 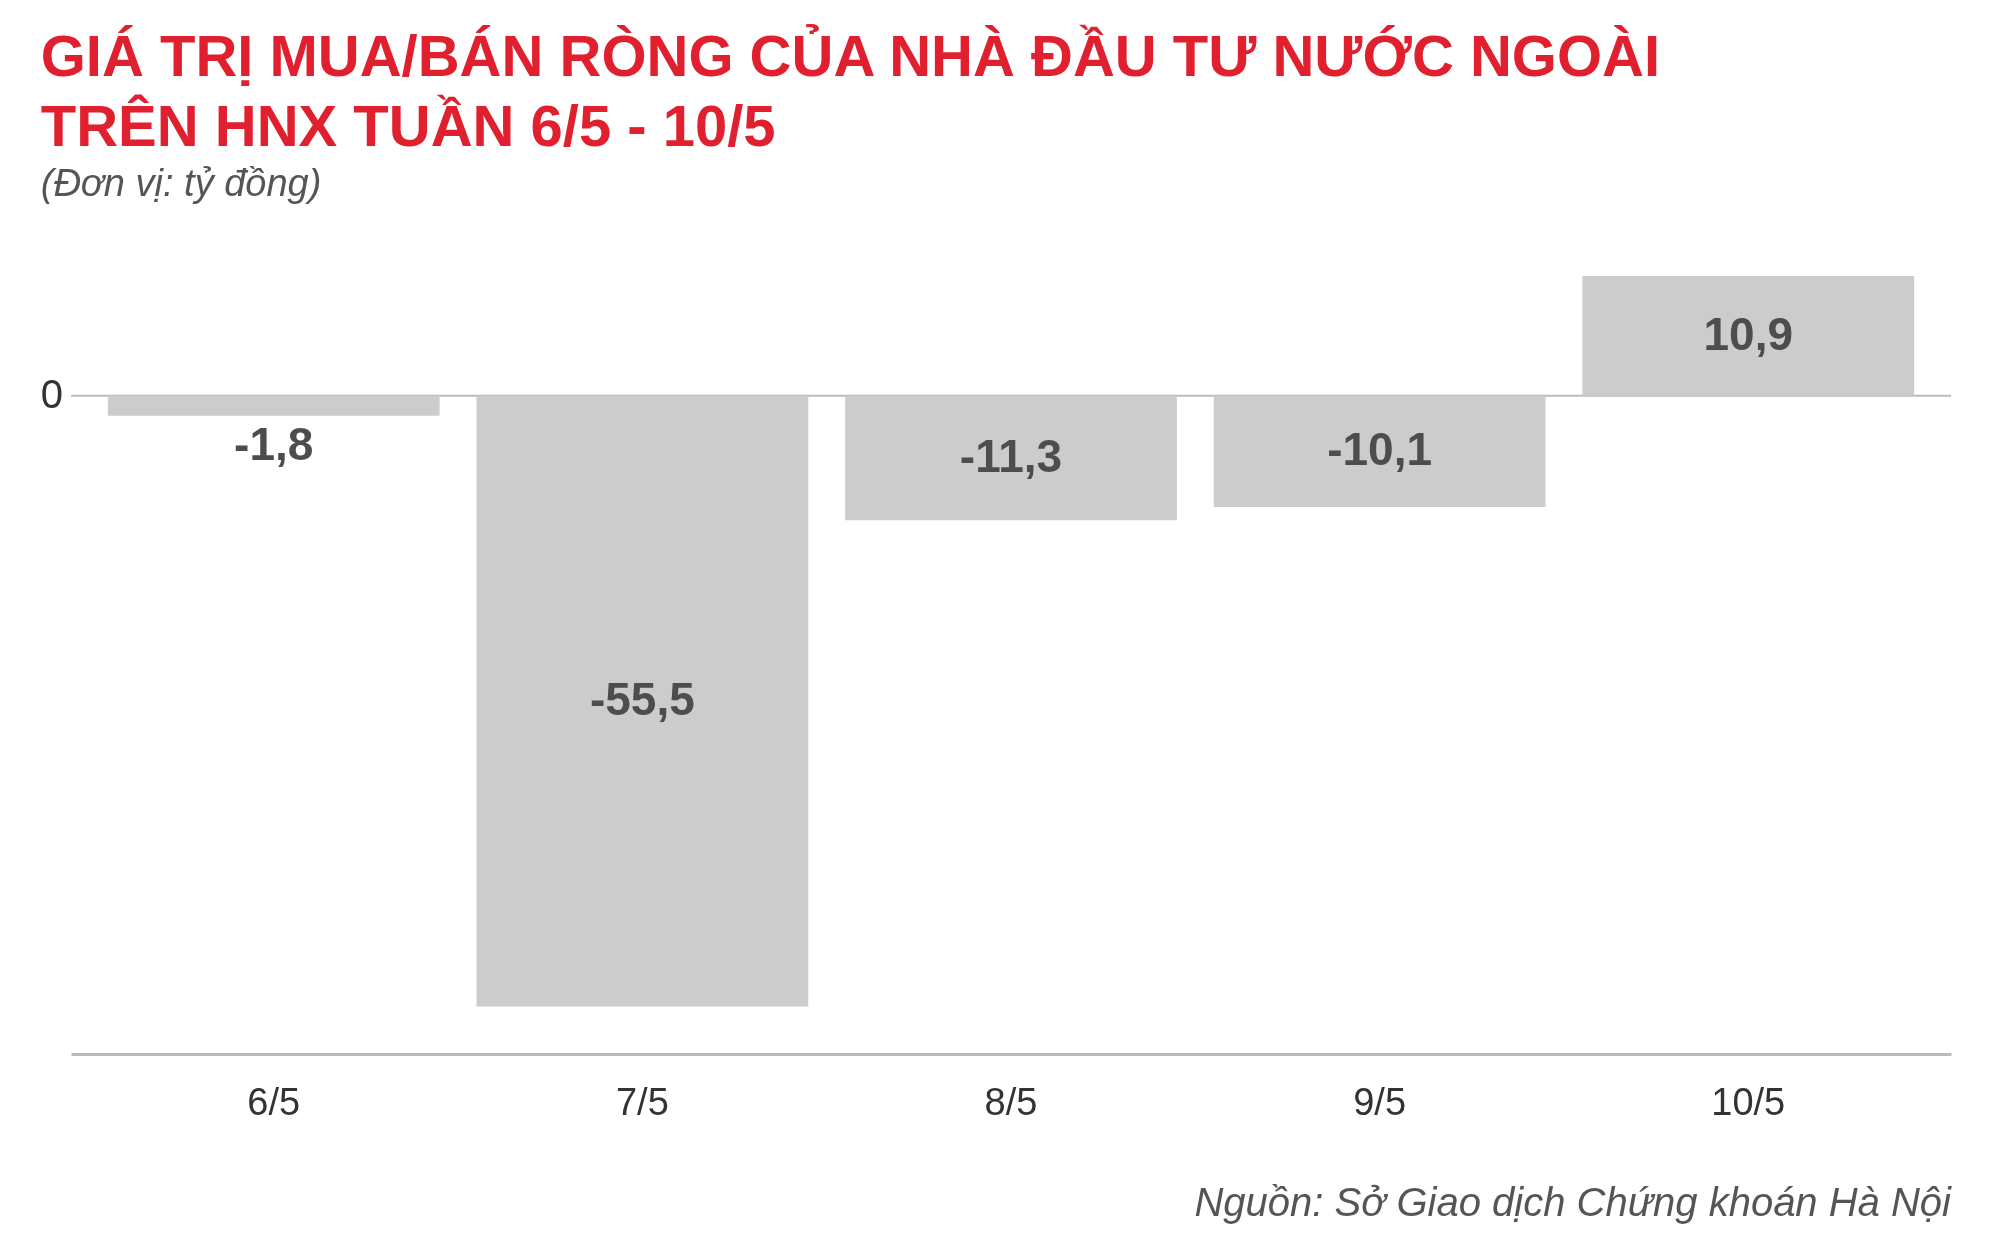 What do you see at coordinates (51, 393) in the screenshot?
I see `ref-line-label: 0` at bounding box center [51, 393].